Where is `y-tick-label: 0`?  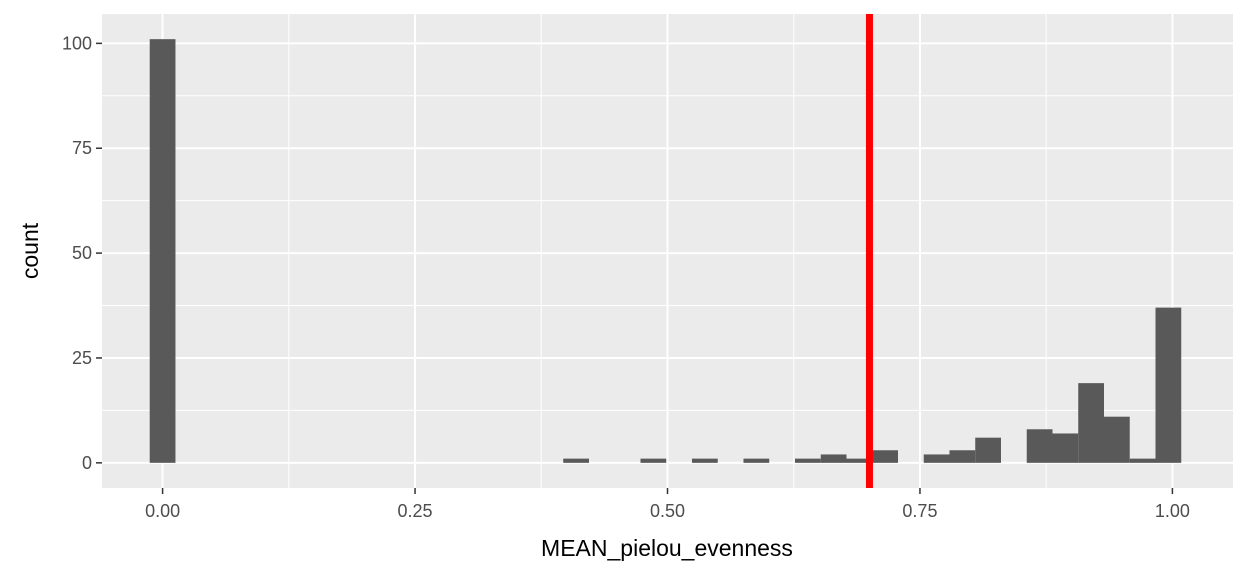 y-tick-label: 0 is located at coordinates (87, 463).